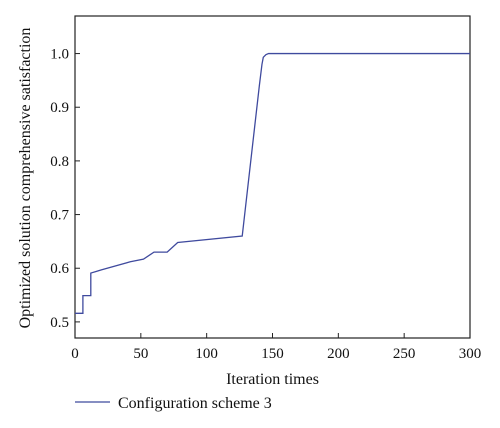 Image resolution: width=500 pixels, height=428 pixels. I want to click on x-axis-title: Iteration times, so click(272, 379).